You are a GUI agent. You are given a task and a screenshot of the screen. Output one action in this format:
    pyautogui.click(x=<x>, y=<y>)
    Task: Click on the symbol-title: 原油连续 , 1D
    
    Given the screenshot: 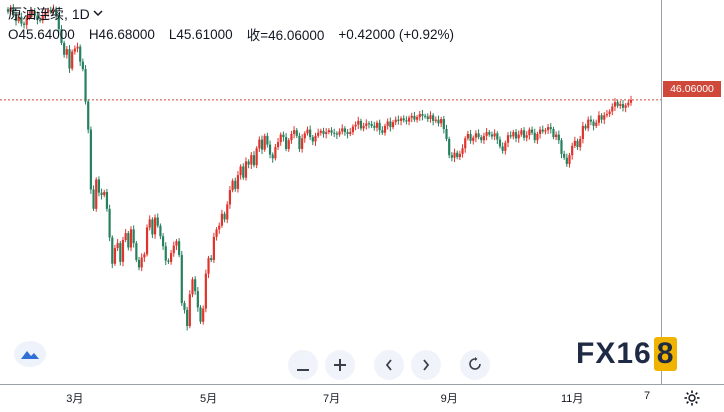 What is the action you would take?
    pyautogui.click(x=55, y=14)
    